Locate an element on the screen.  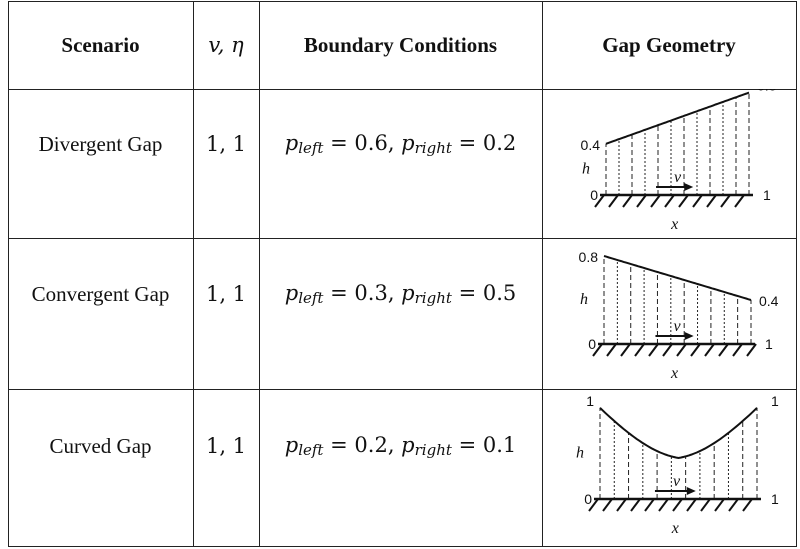
header-scenario: Scenario is located at coordinates (100, 44).